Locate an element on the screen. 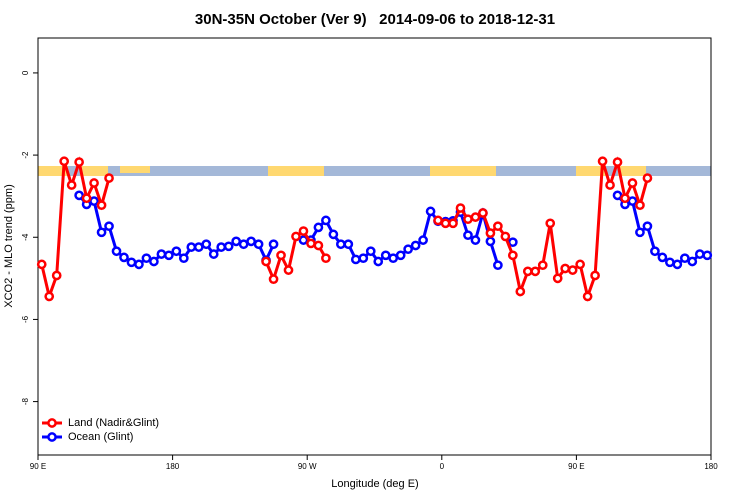 Image resolution: width=750 pixels, height=500 pixels. x-axis-label: Longitude (deg E) is located at coordinates (374, 484).